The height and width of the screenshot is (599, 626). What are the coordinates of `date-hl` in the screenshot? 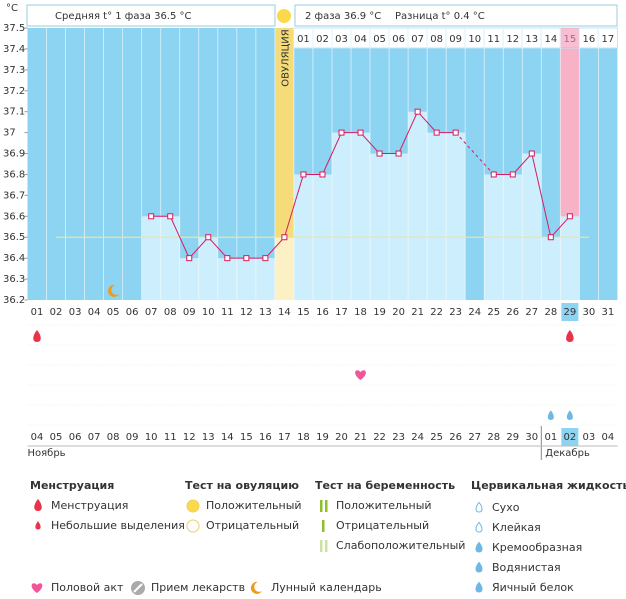 It's located at (570, 437).